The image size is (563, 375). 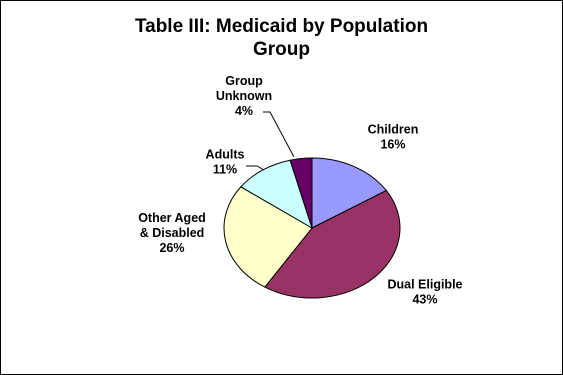 I want to click on slice-label-line: 11%, so click(x=225, y=170).